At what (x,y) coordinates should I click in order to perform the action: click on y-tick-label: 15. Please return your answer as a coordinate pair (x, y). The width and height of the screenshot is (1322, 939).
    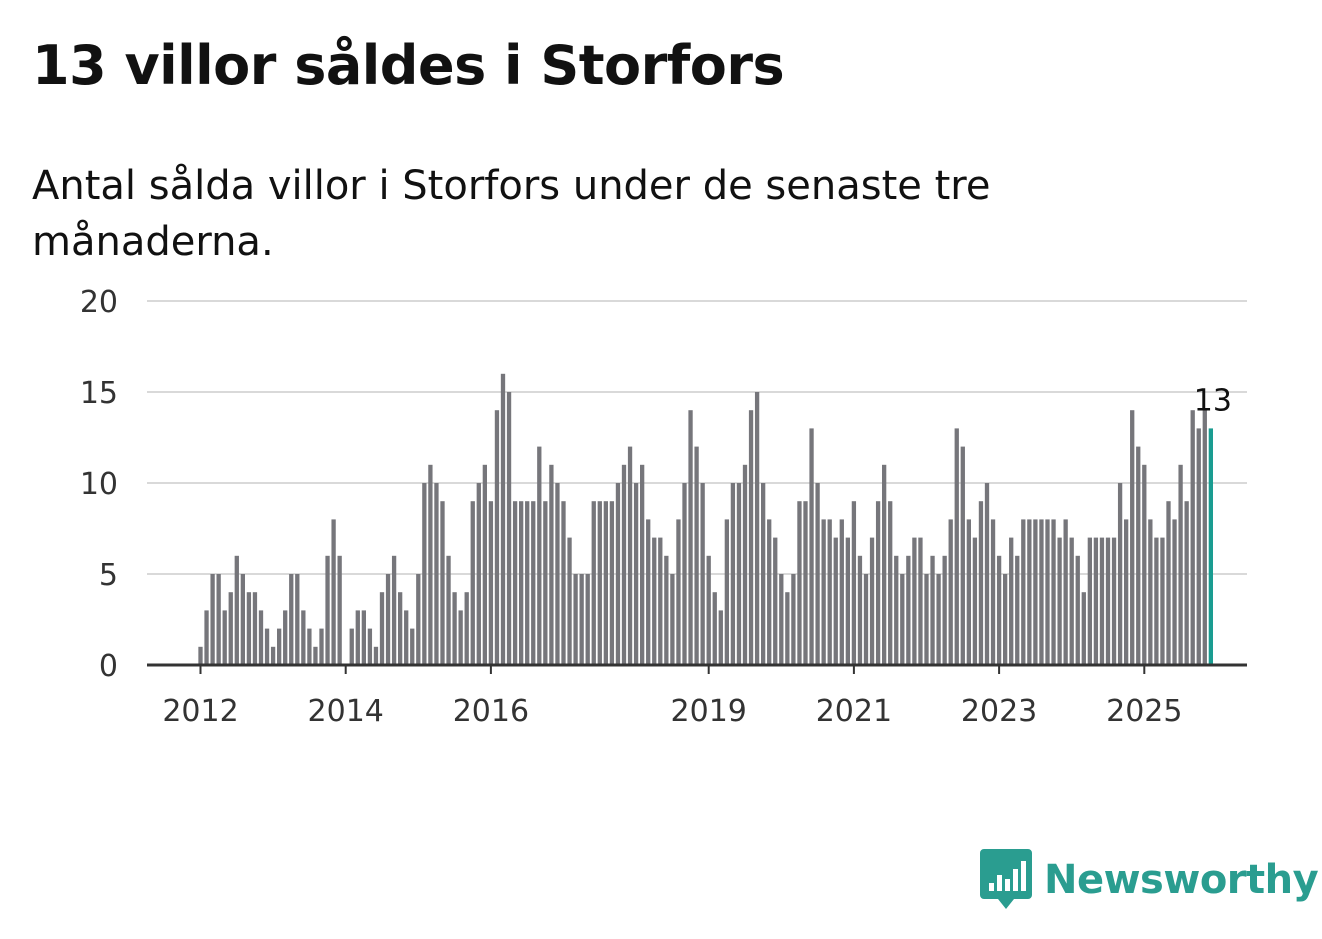
    Looking at the image, I should click on (99, 393).